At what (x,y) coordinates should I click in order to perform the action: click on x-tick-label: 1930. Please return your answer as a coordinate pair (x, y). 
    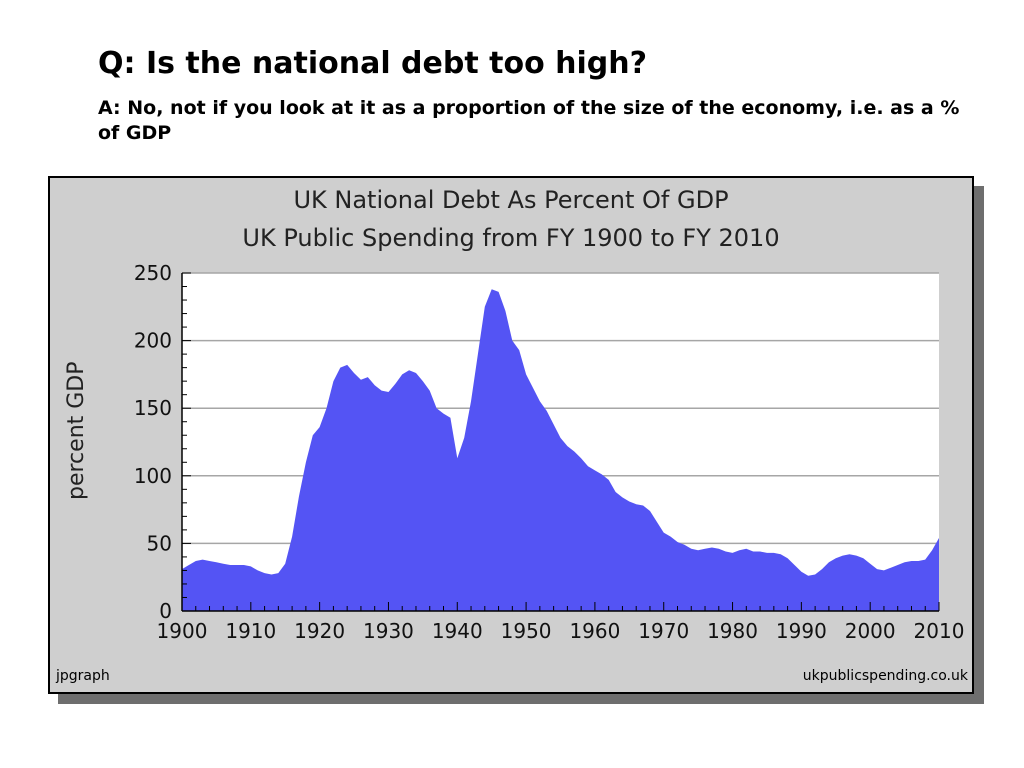
    Looking at the image, I should click on (388, 631).